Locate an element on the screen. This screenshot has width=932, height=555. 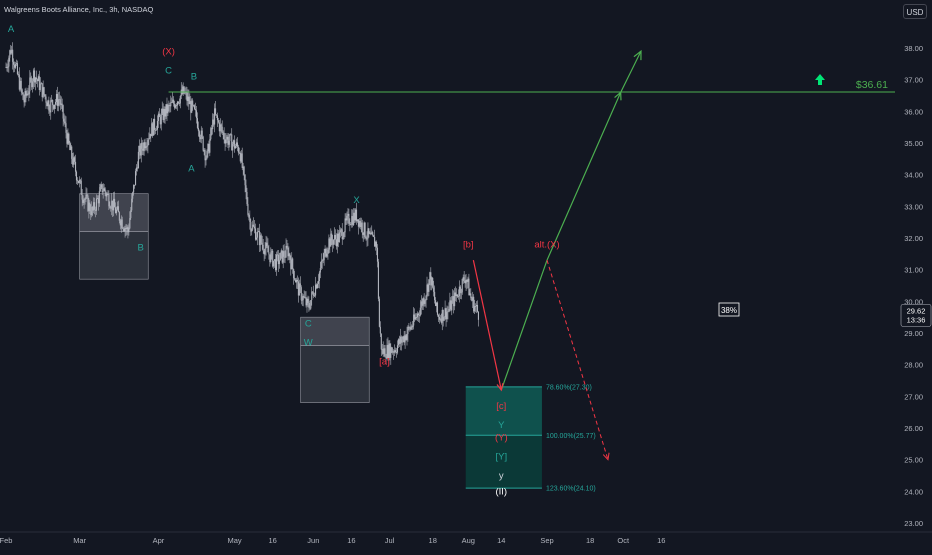
x-tick-label: 18 is located at coordinates (590, 540).